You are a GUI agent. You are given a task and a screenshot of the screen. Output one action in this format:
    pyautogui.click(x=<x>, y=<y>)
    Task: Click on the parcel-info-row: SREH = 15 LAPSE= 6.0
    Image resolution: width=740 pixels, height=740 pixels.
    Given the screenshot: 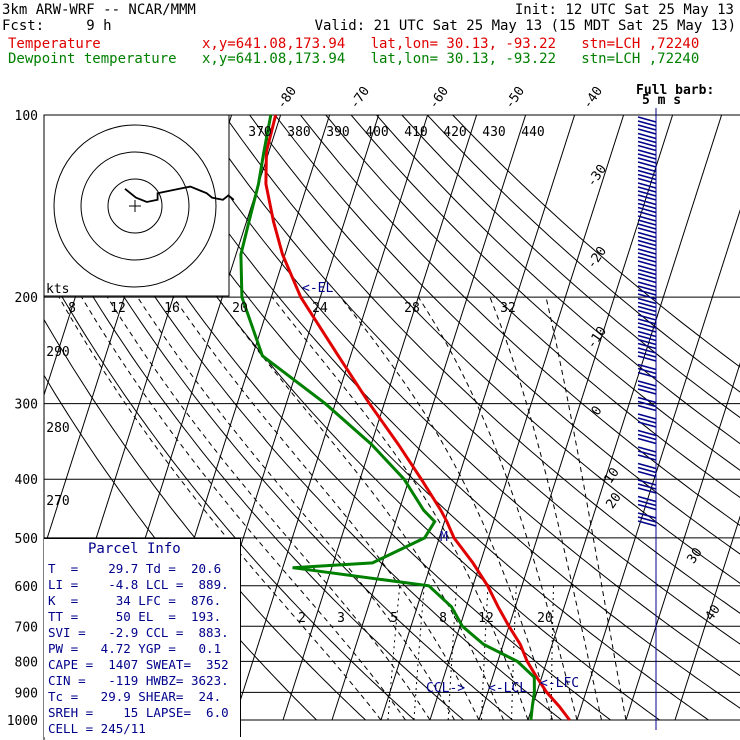 What is the action you would take?
    pyautogui.click(x=138, y=712)
    